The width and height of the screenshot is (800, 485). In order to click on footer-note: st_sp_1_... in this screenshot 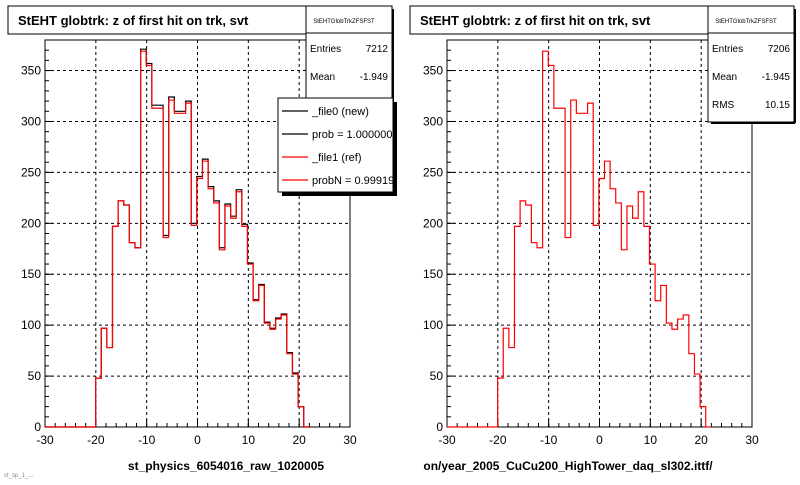, I will do `click(19, 476)`.